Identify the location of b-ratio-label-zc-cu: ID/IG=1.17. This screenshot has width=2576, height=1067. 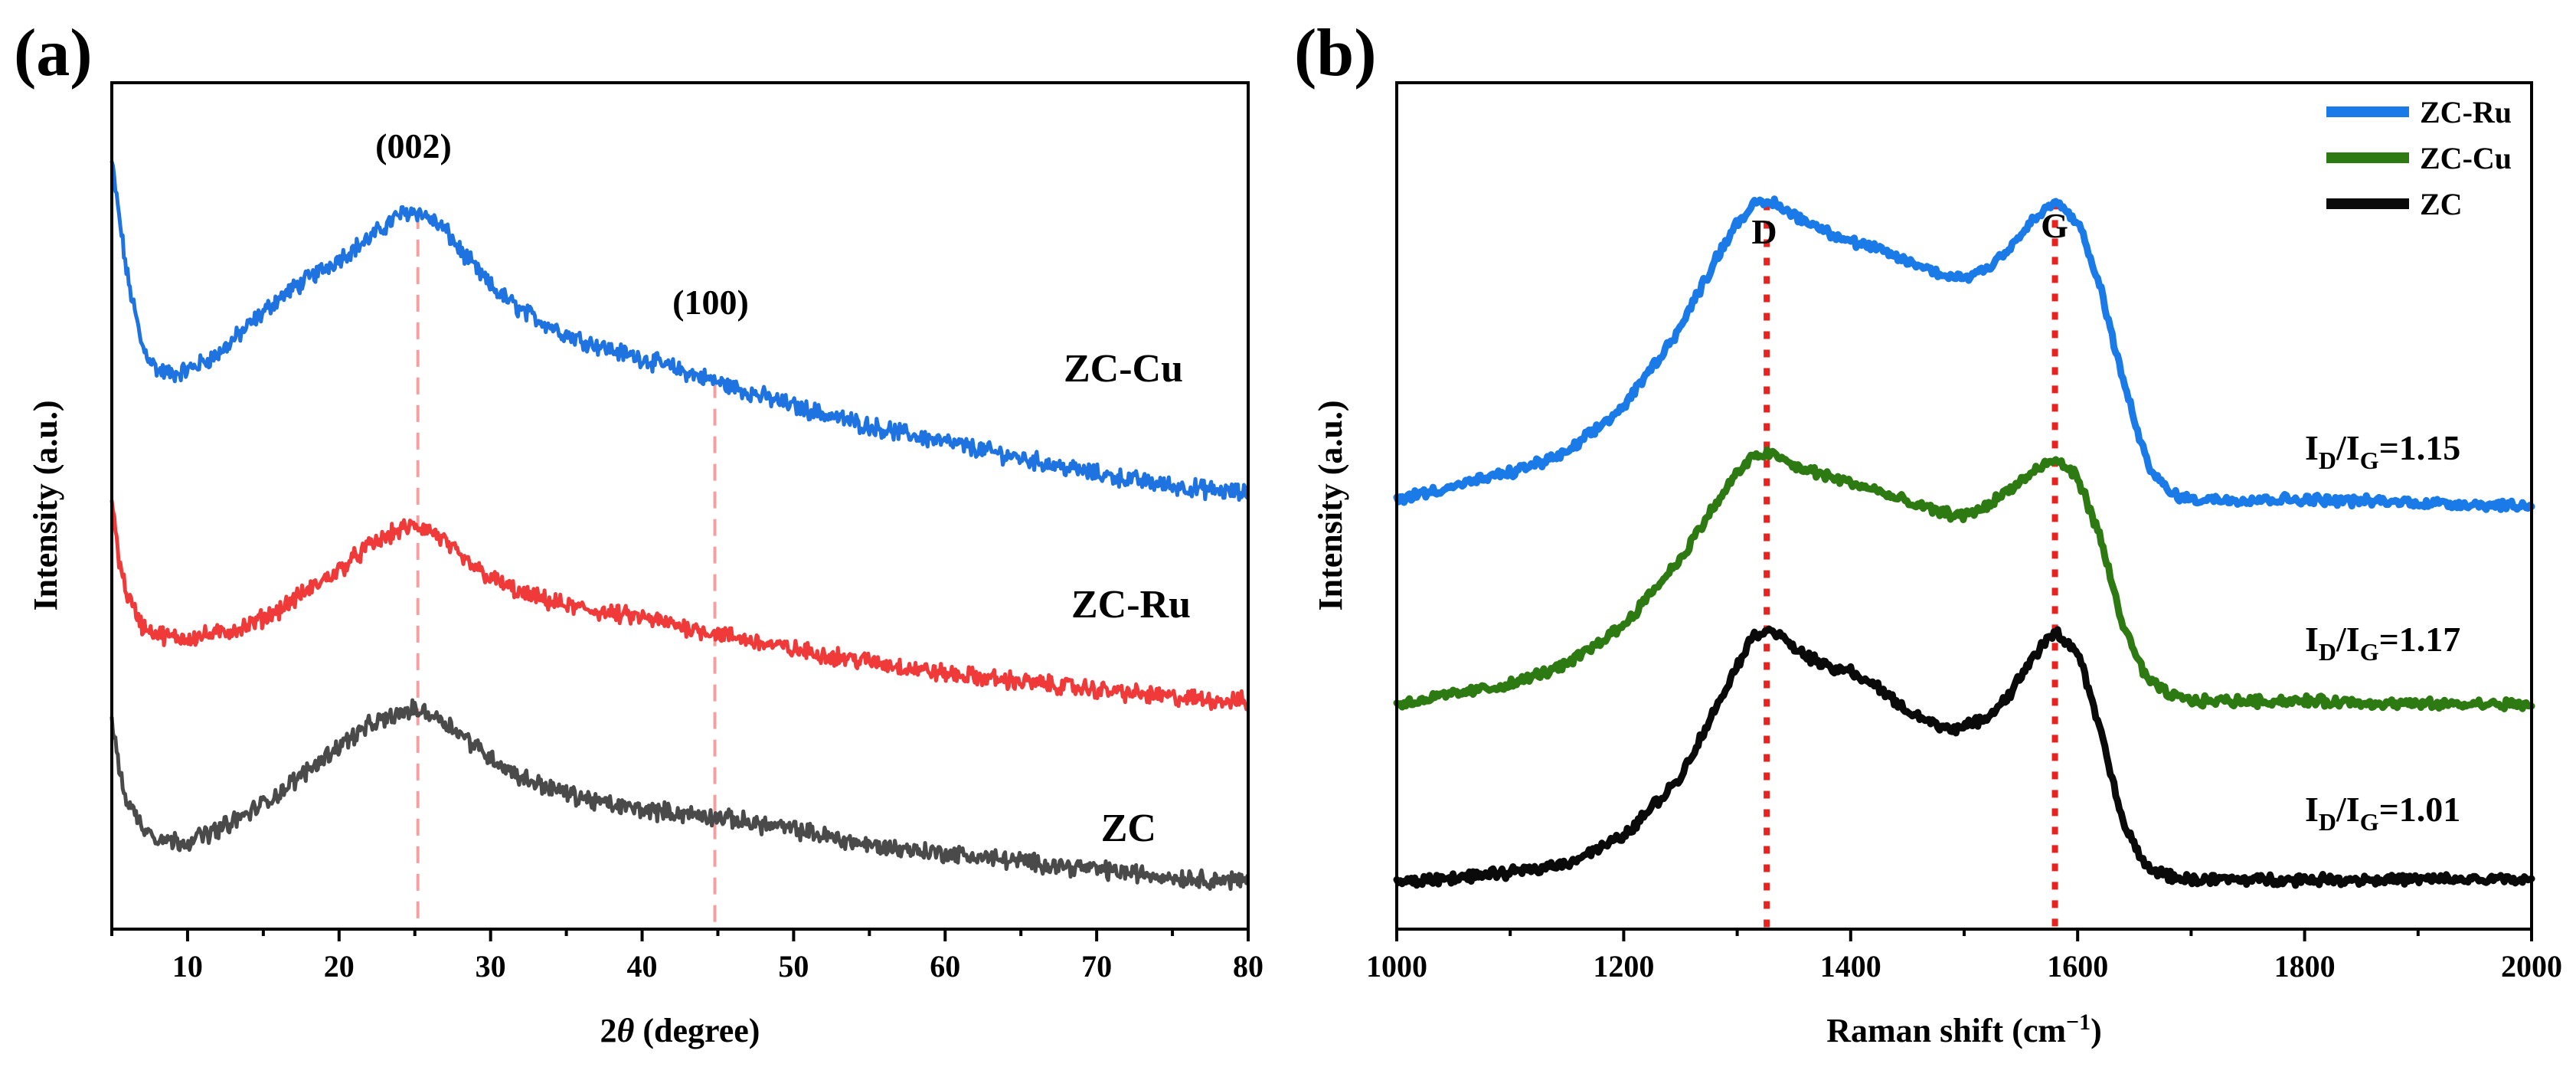
(2382, 643).